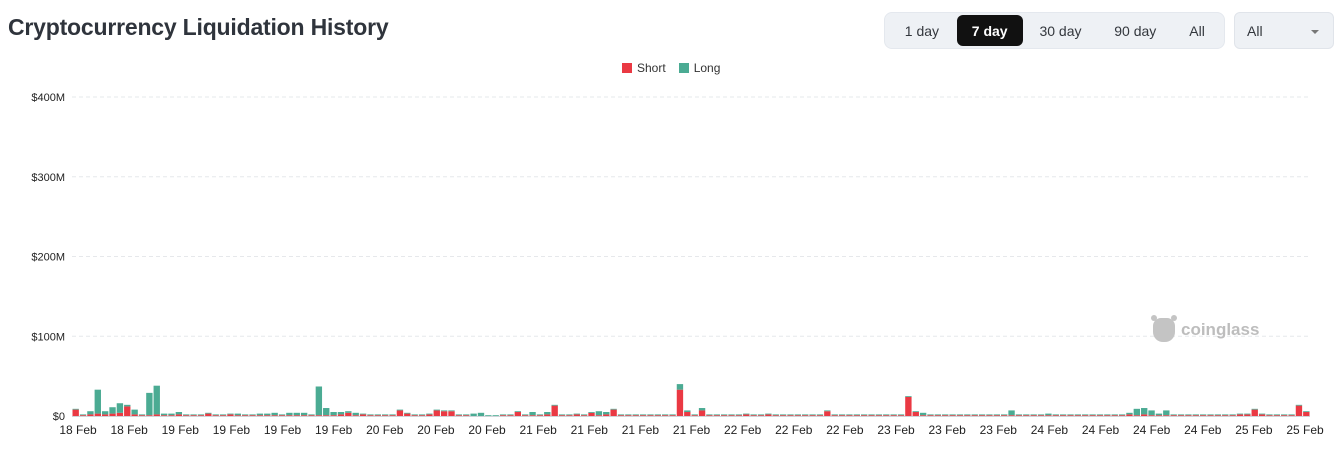  I want to click on range-30-day-button: 30 day, so click(1060, 30).